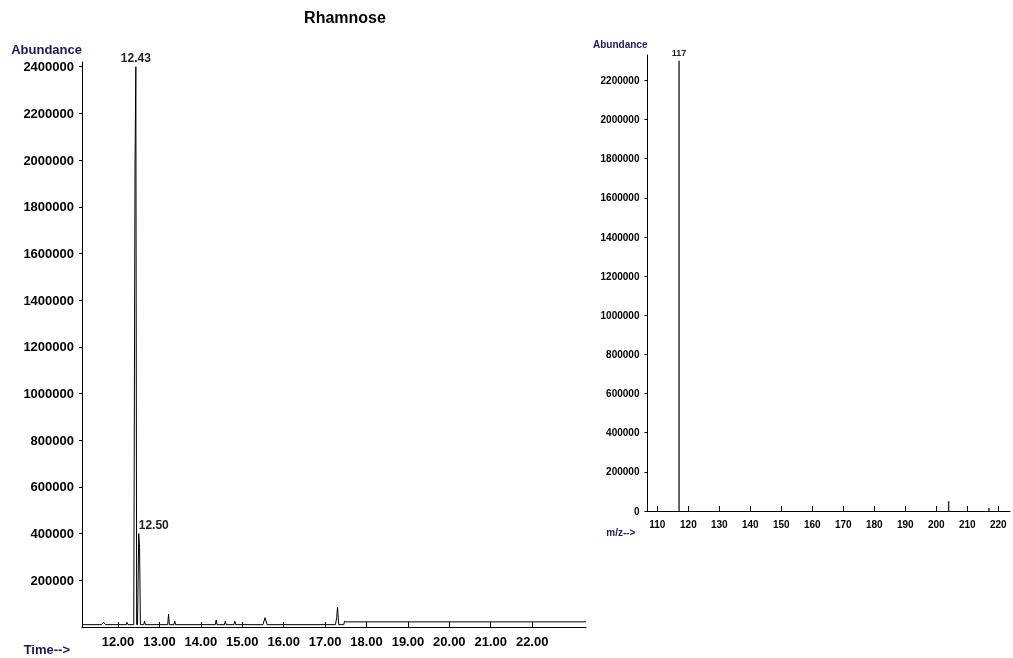 The image size is (1013, 658). Describe the element at coordinates (154, 524) in the screenshot. I see `annotation: 12.50` at that location.